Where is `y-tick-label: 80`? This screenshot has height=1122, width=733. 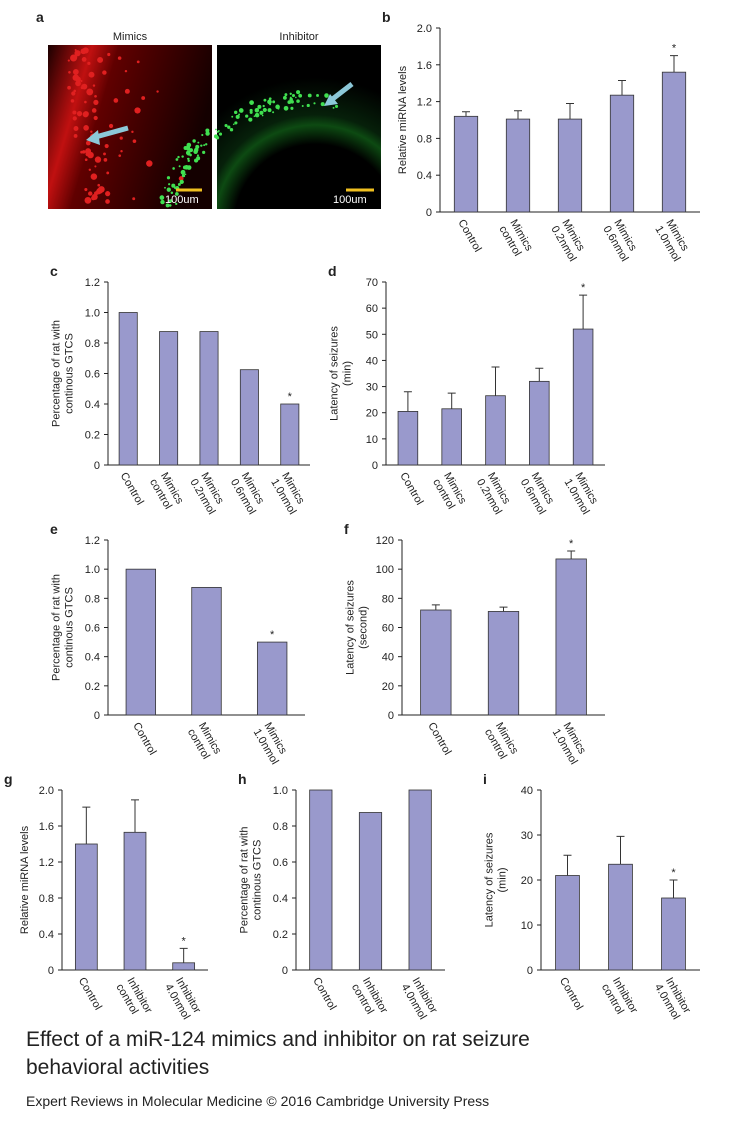 y-tick-label: 80 is located at coordinates (388, 599).